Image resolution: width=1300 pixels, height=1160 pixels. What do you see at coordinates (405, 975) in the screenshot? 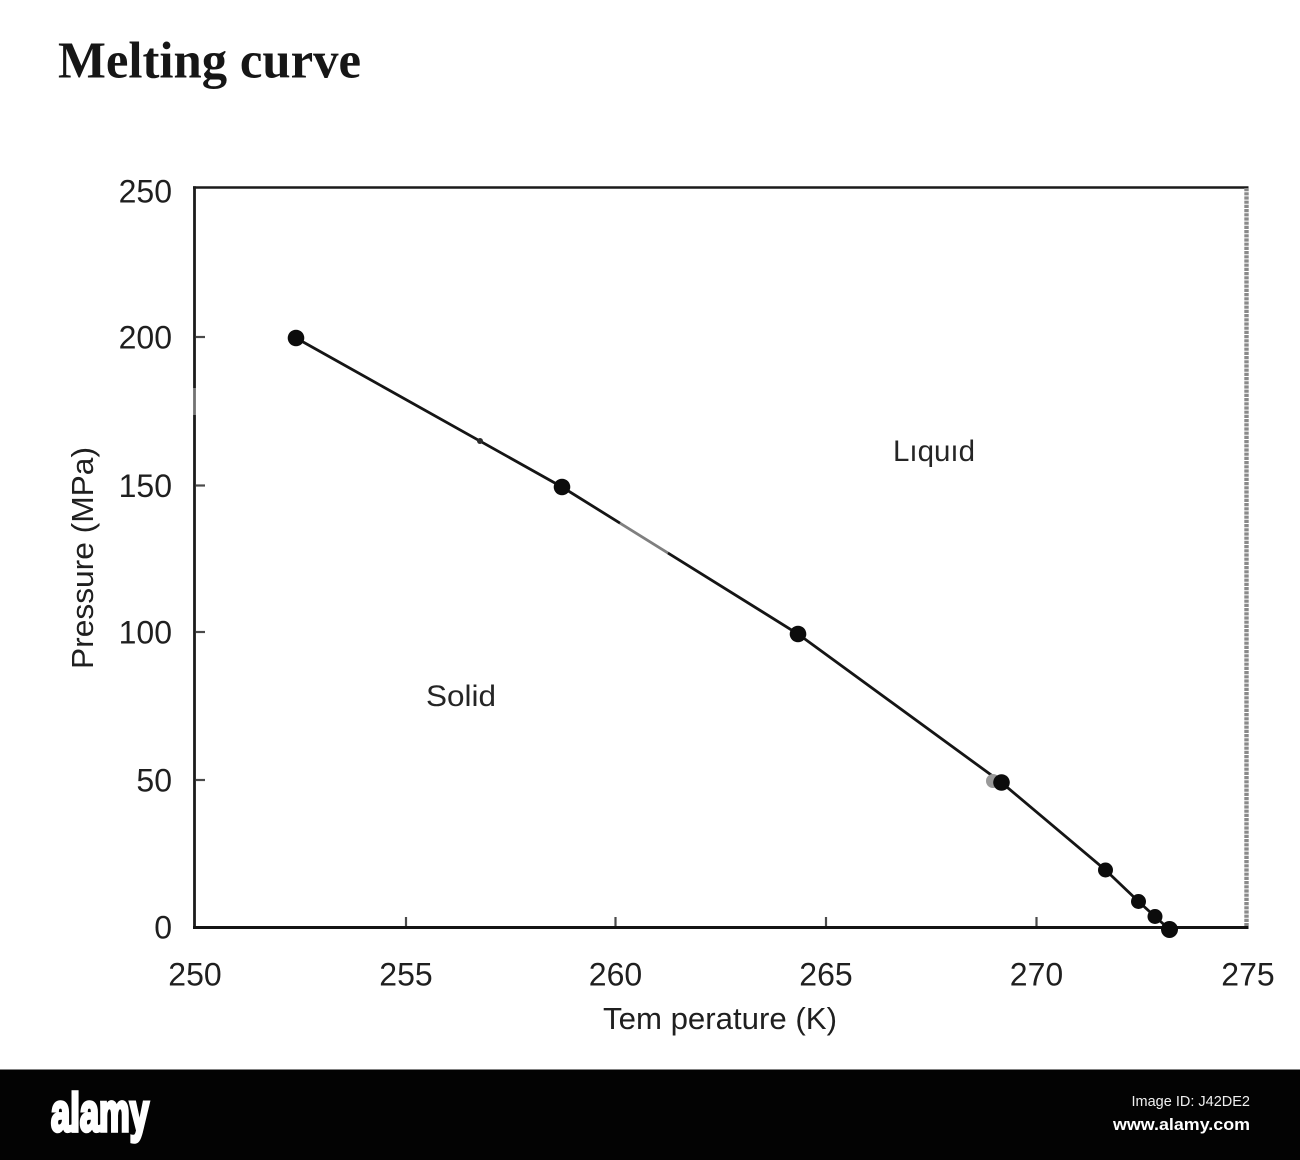
I see `svg-text: 255` at bounding box center [405, 975].